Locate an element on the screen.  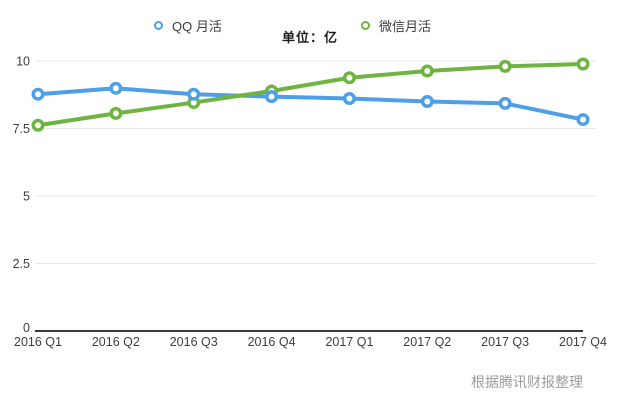
legend-label-wechat: 微信月活 is located at coordinates (405, 26).